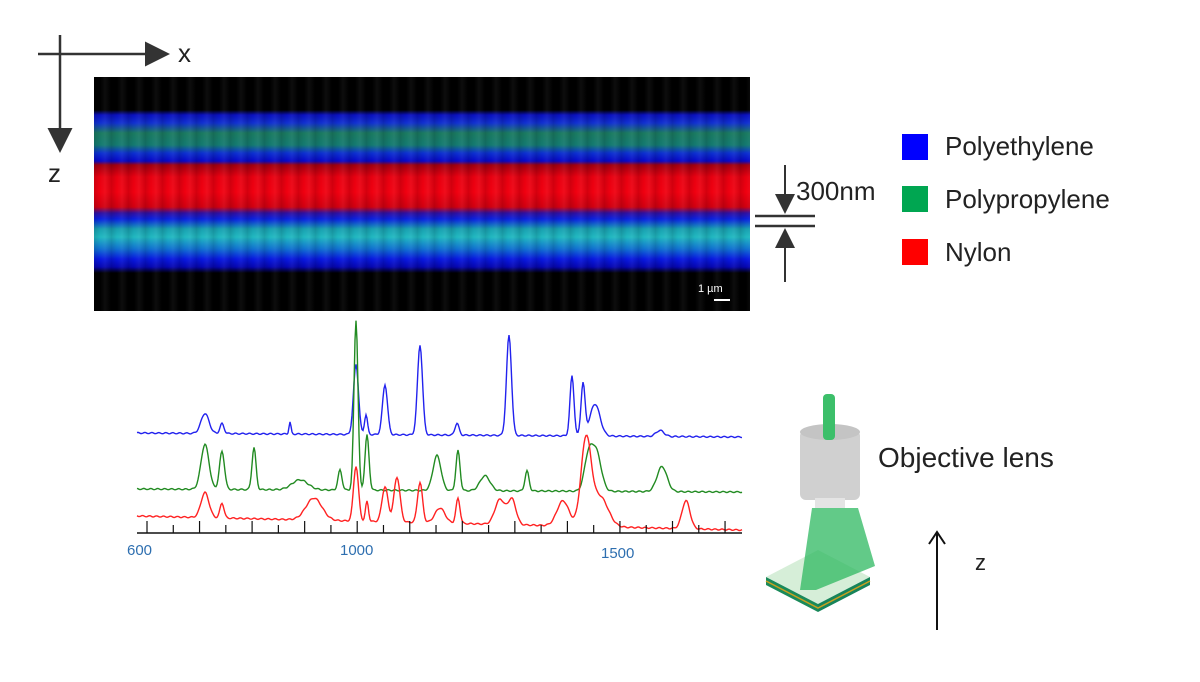 Image resolution: width=1200 pixels, height=682 pixels. Describe the element at coordinates (980, 562) in the screenshot. I see `objective-z-label: z` at that location.